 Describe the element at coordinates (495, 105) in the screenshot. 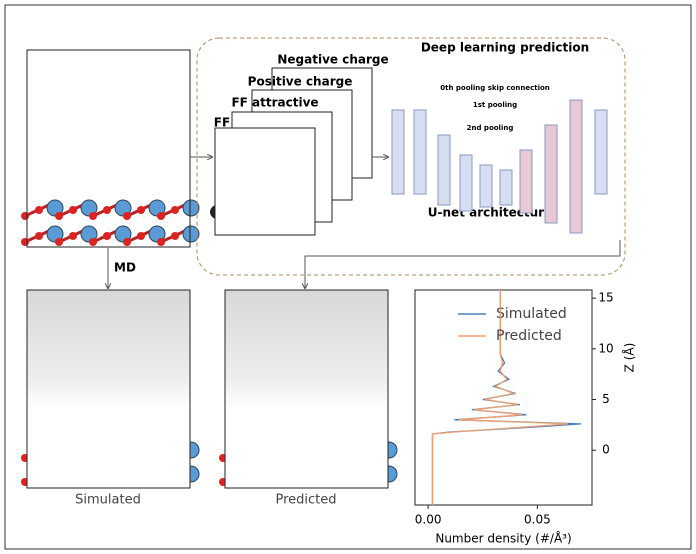

I see `label: 1st pooling` at that location.